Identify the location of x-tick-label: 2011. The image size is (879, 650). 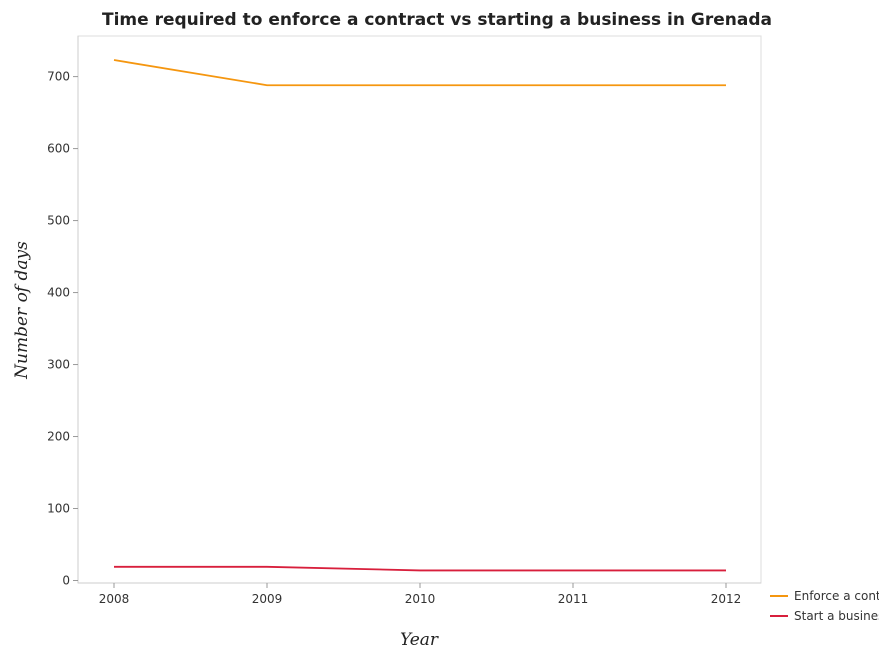
(573, 599).